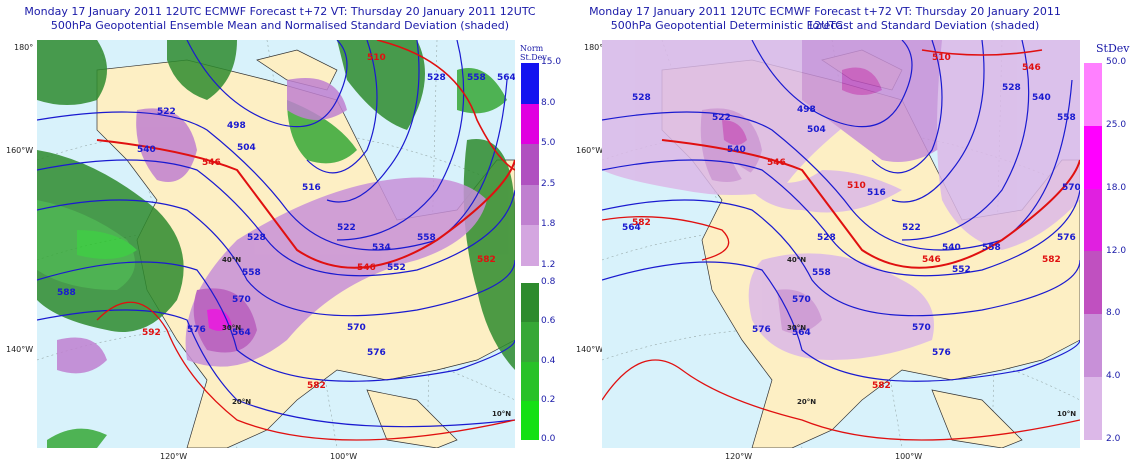 This screenshot has width=1139, height=468. What do you see at coordinates (548, 265) in the screenshot?
I see `left-cb-upper-tick-5: 1.2` at bounding box center [548, 265].